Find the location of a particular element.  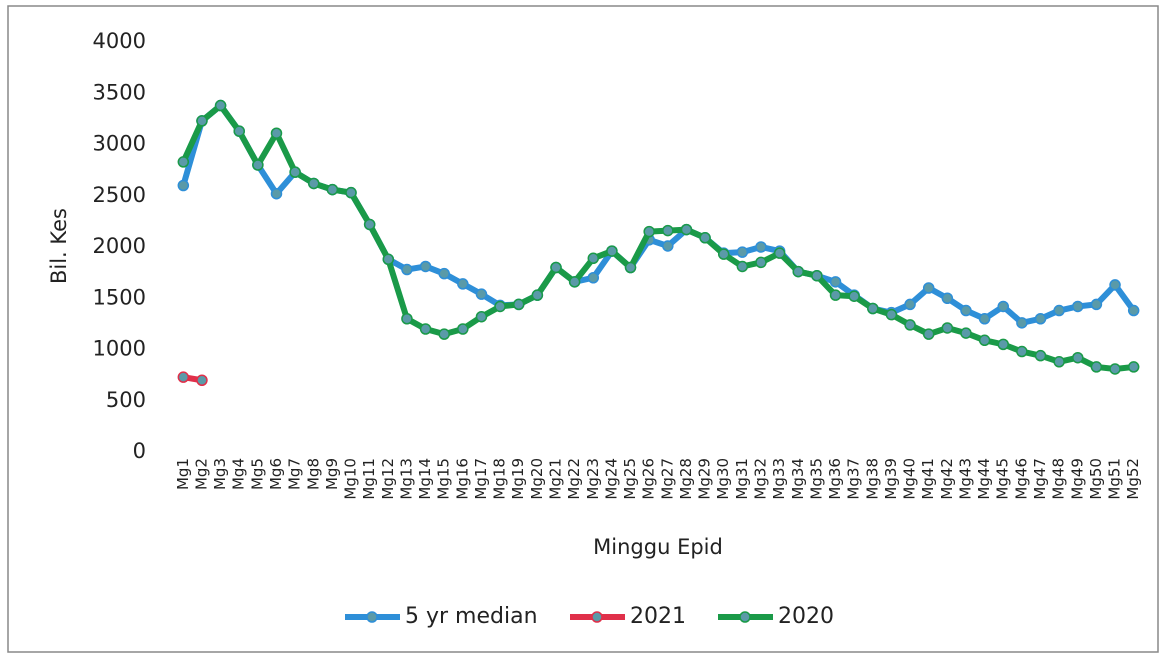

y-tick-label: 2000 is located at coordinates (119, 246).